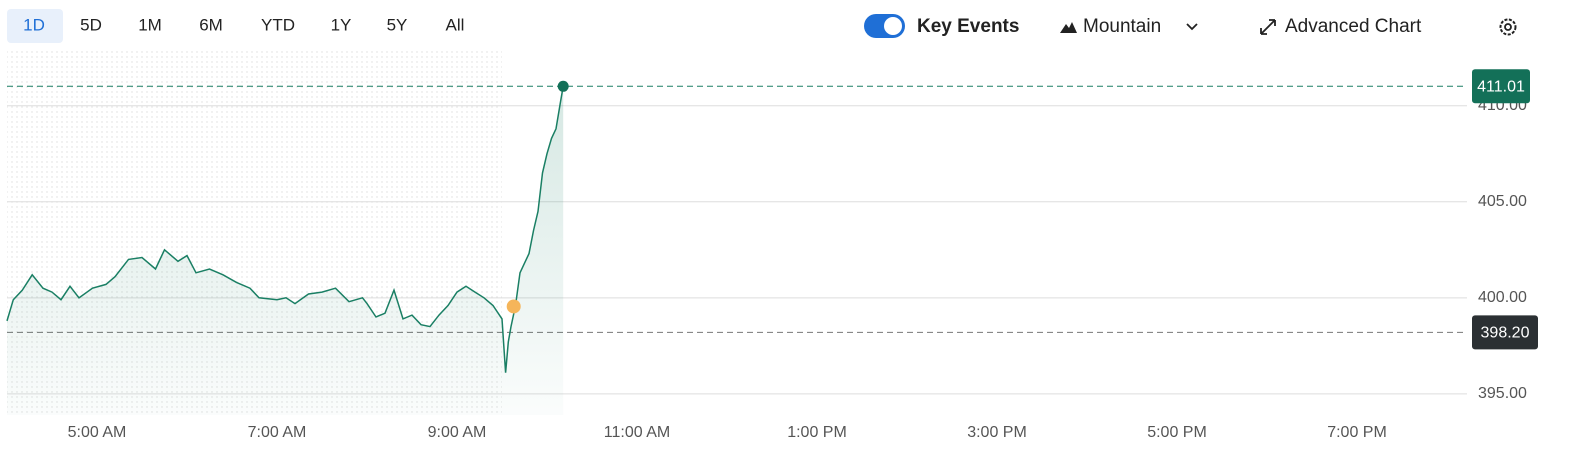 The height and width of the screenshot is (474, 1578). What do you see at coordinates (91, 24) in the screenshot?
I see `range-button: 5D` at bounding box center [91, 24].